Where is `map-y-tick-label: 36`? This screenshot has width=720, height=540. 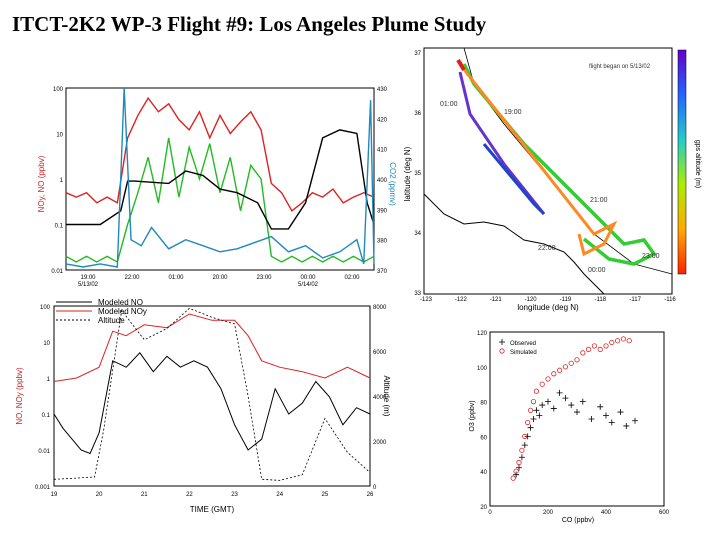 map-y-tick-label: 36 is located at coordinates (417, 114).